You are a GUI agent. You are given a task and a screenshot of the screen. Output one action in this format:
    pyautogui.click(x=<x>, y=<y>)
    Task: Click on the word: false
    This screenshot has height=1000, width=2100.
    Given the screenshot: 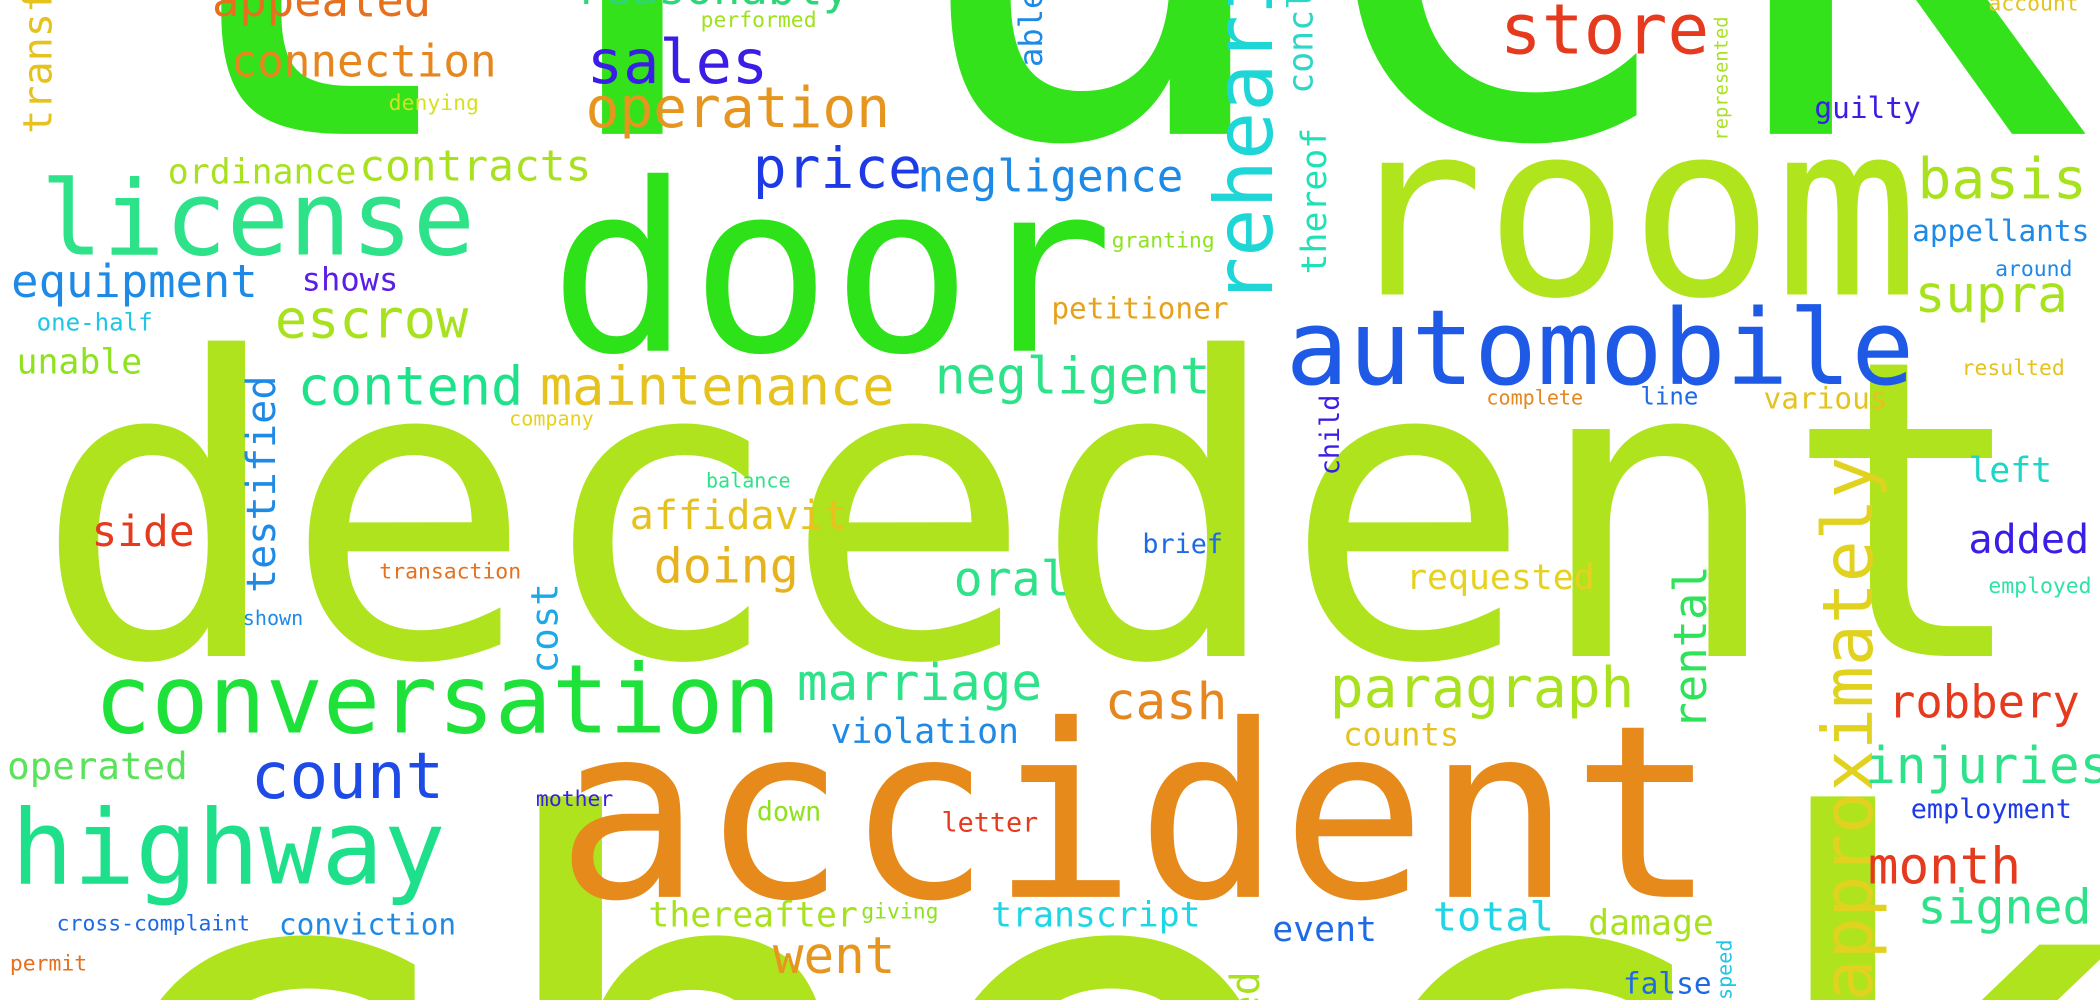 What is the action you would take?
    pyautogui.click(x=1667, y=983)
    